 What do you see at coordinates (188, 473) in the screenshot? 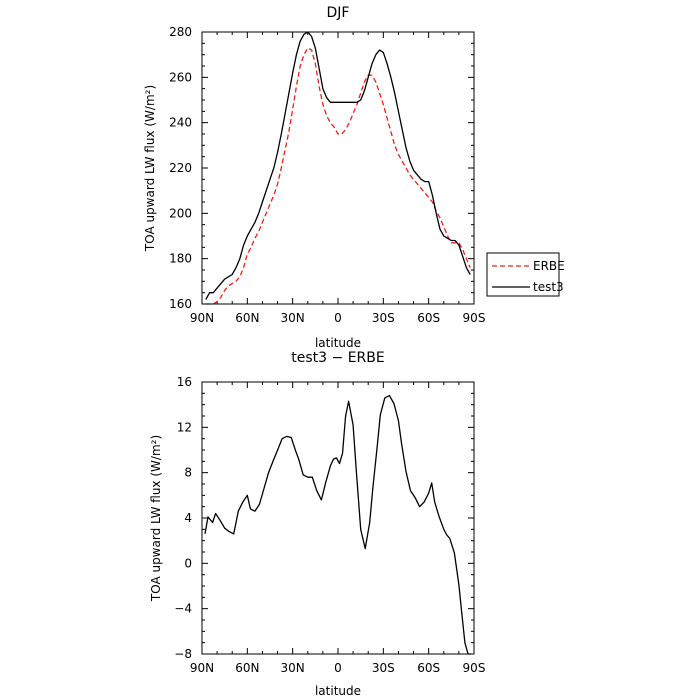
I see `y-tick-label: 8` at bounding box center [188, 473].